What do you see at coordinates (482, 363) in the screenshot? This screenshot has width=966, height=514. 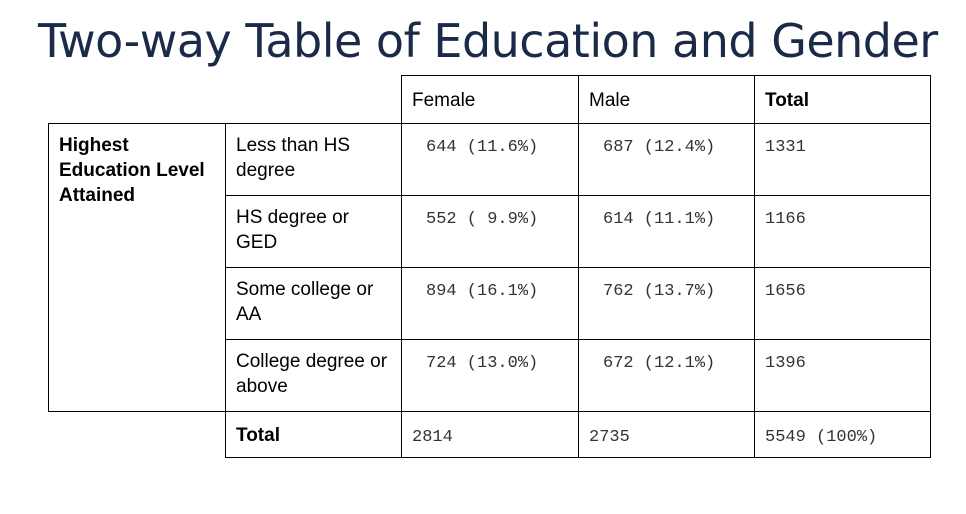 I see `cell-female: 724 (13.0%)` at bounding box center [482, 363].